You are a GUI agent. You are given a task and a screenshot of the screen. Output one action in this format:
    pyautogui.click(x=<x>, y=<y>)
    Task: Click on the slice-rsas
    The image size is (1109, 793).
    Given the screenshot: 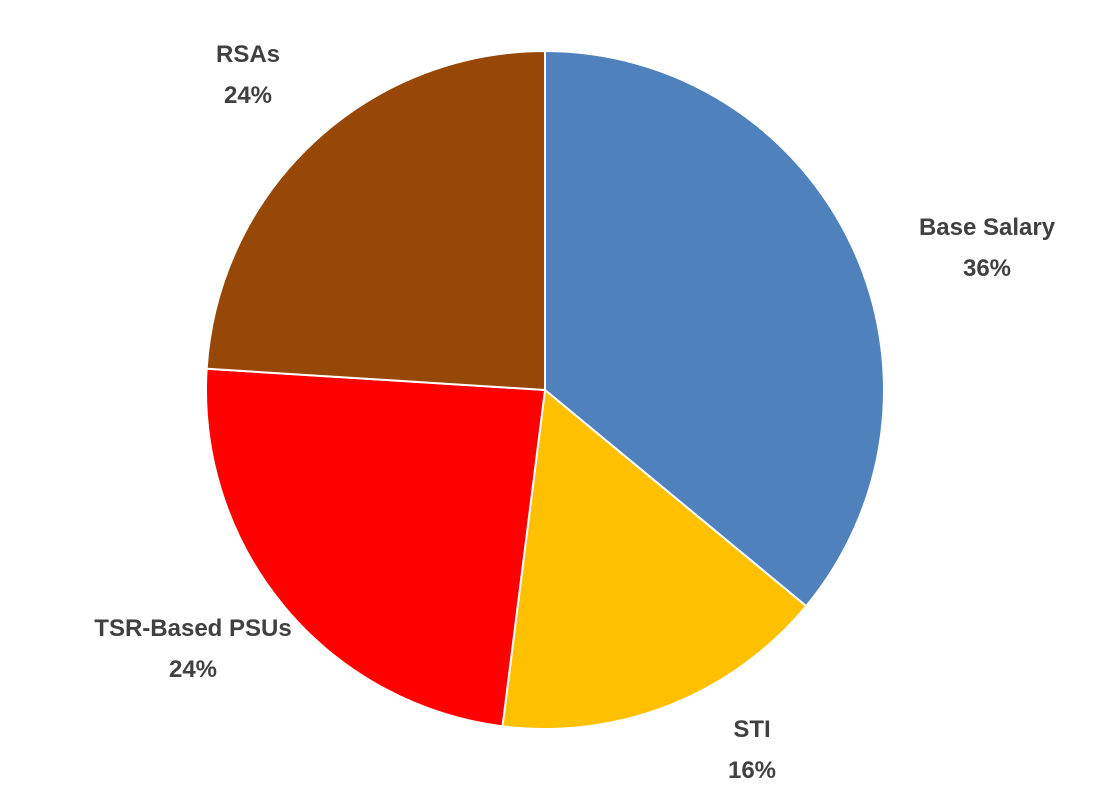 What is the action you would take?
    pyautogui.click(x=375, y=220)
    